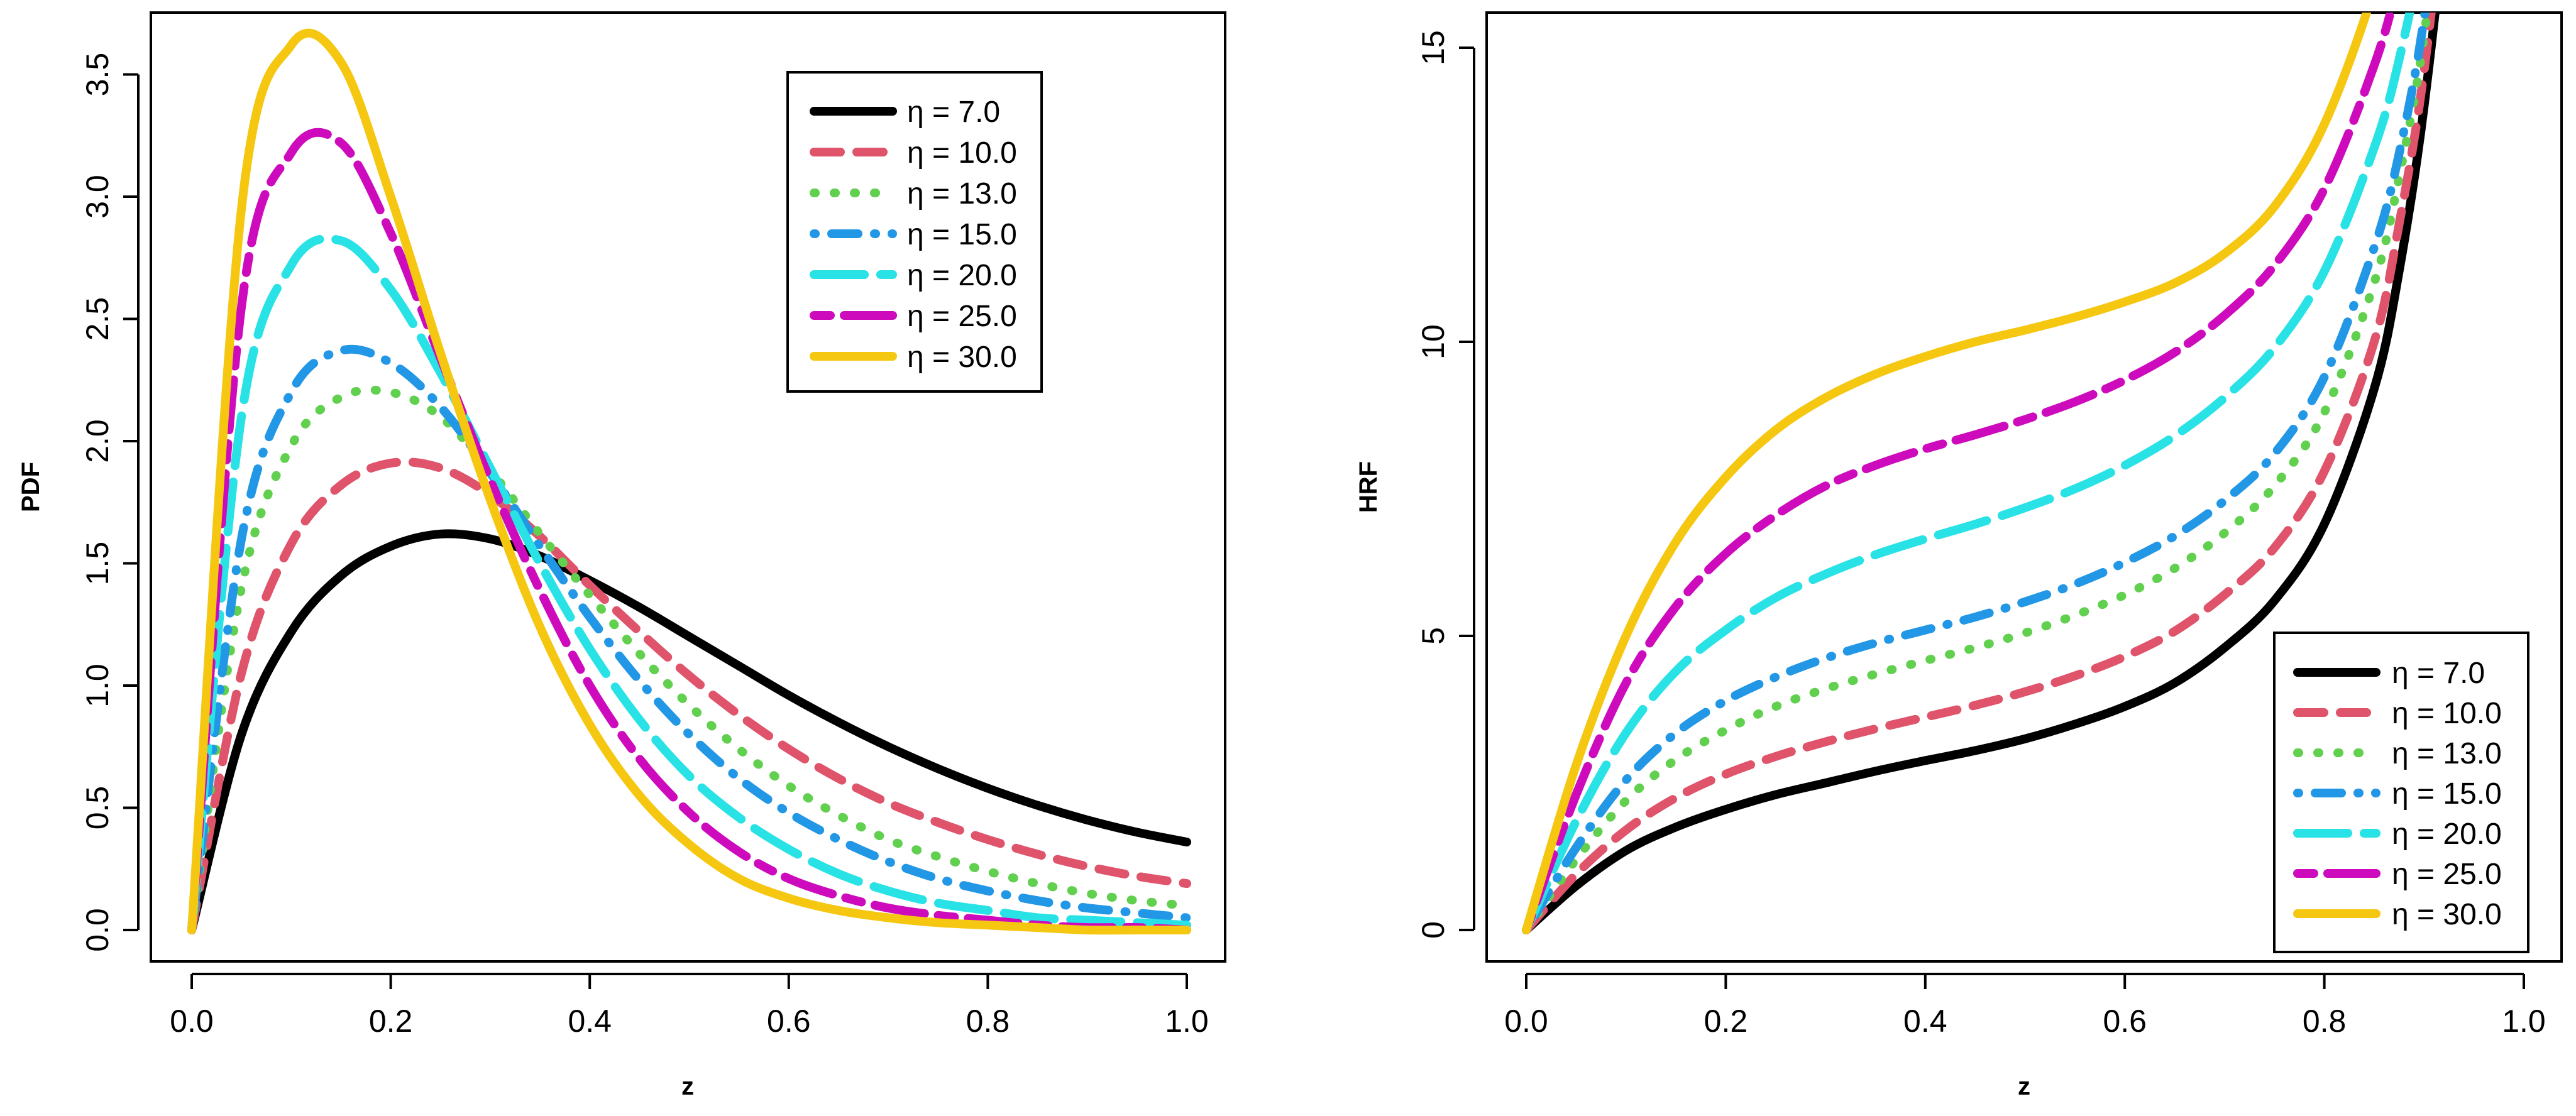 This screenshot has height=1116, width=2576. What do you see at coordinates (1434, 47) in the screenshot?
I see `hrf-y-tick-label: 15` at bounding box center [1434, 47].